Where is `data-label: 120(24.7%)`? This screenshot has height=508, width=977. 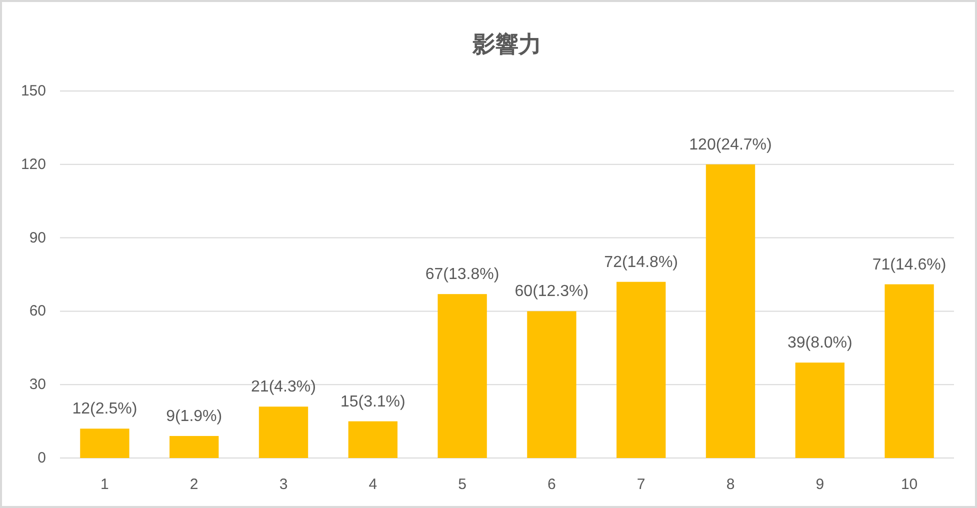
data-label: 120(24.7%) is located at coordinates (730, 145).